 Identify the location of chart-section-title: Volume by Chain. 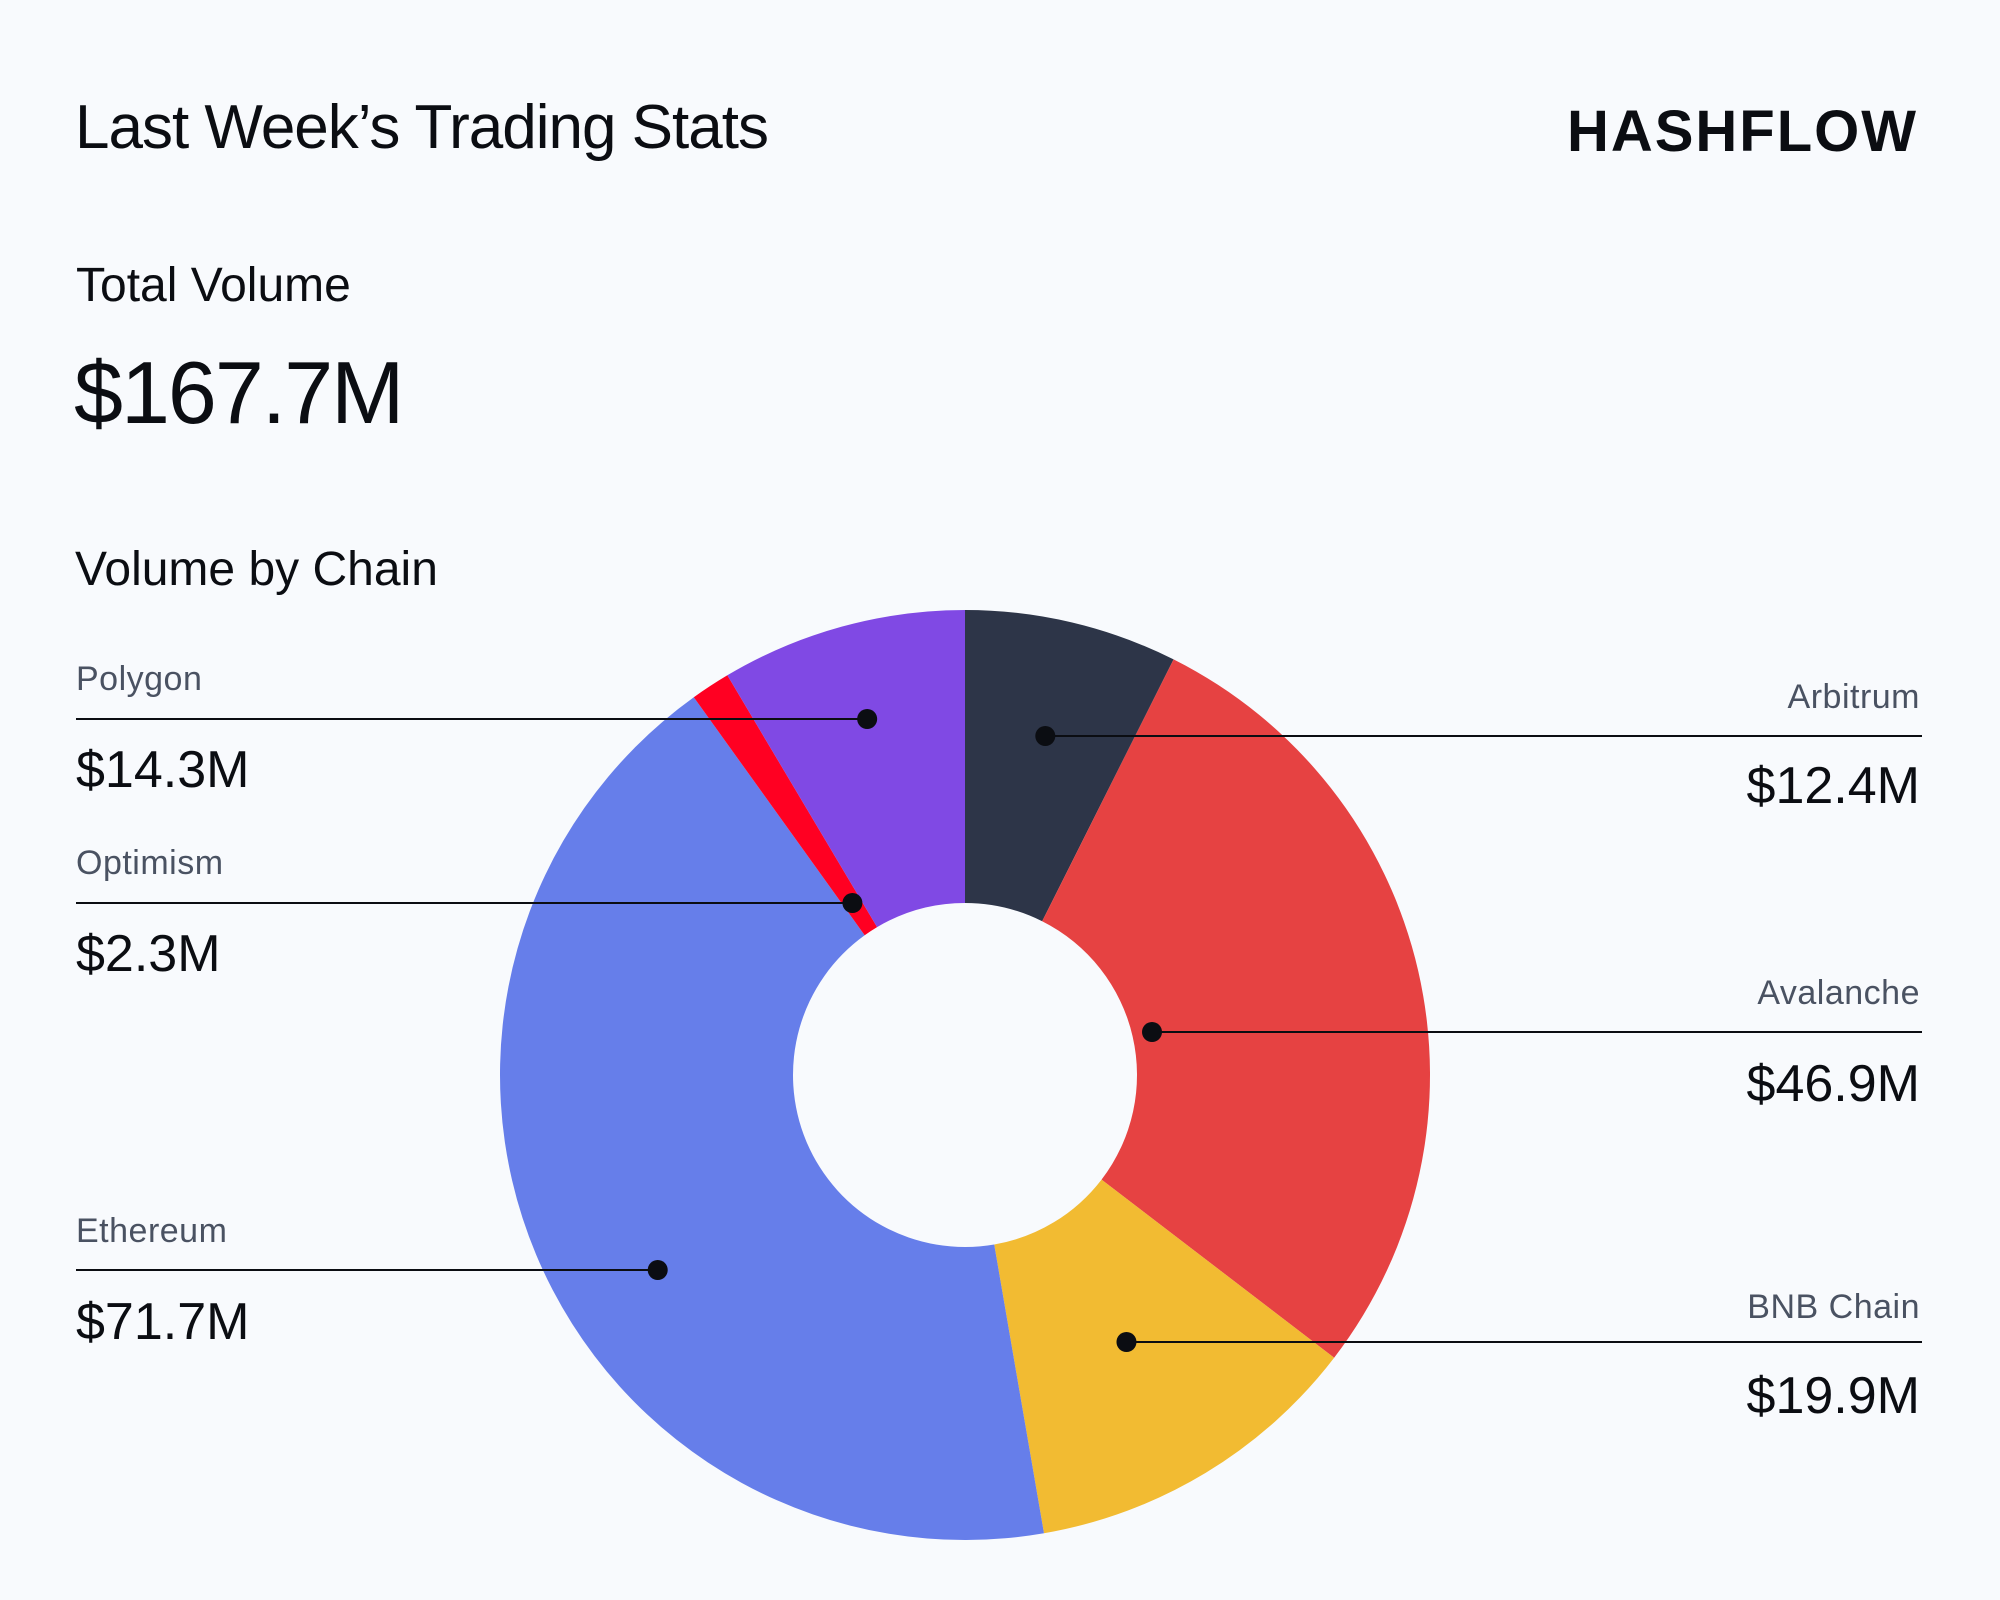
(256, 569).